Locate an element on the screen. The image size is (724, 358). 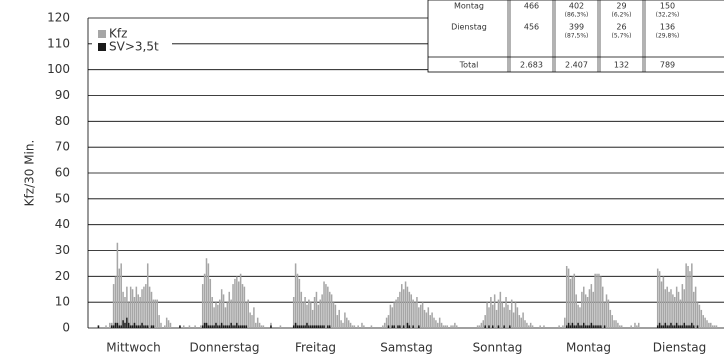
x-tick-label: Mittwoch is located at coordinates (133, 348).